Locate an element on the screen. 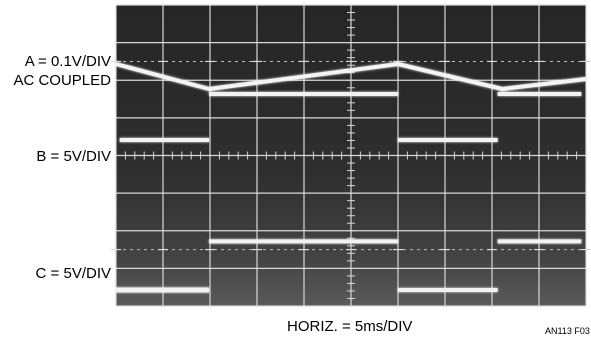  trace-c-scale-label: C = 5V/DIV is located at coordinates (73, 273).